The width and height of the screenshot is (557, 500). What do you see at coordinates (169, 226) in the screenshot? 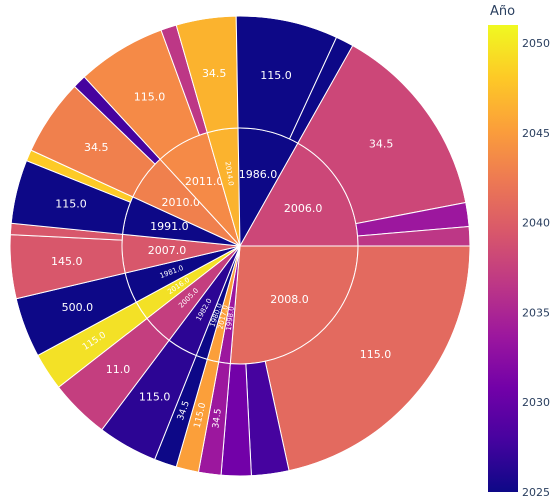
I see `inner-label: 1991.0` at bounding box center [169, 226].